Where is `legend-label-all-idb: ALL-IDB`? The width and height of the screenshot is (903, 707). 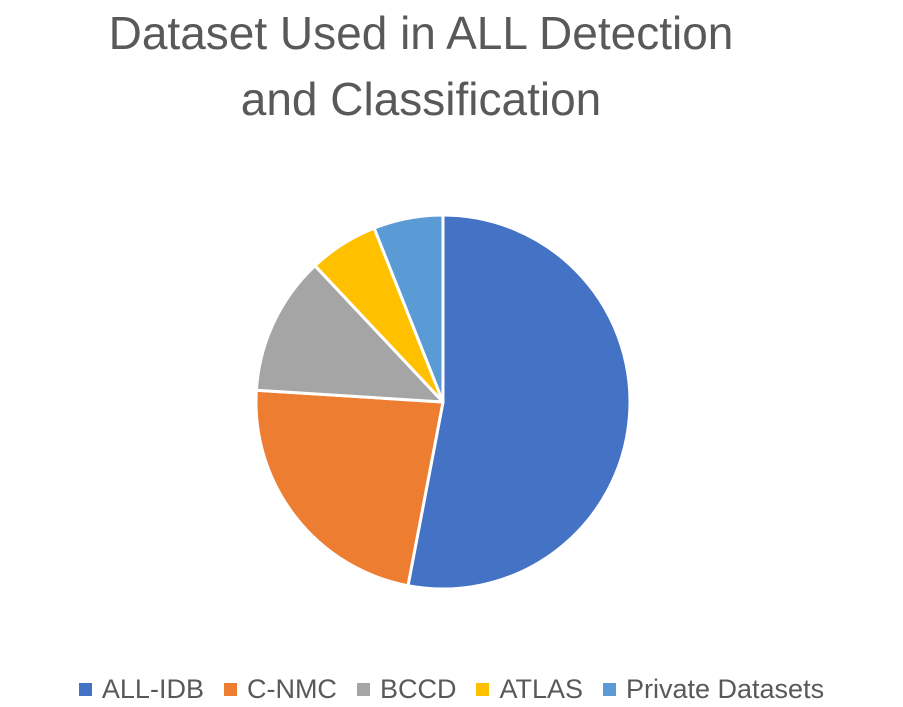 legend-label-all-idb: ALL-IDB is located at coordinates (152, 689).